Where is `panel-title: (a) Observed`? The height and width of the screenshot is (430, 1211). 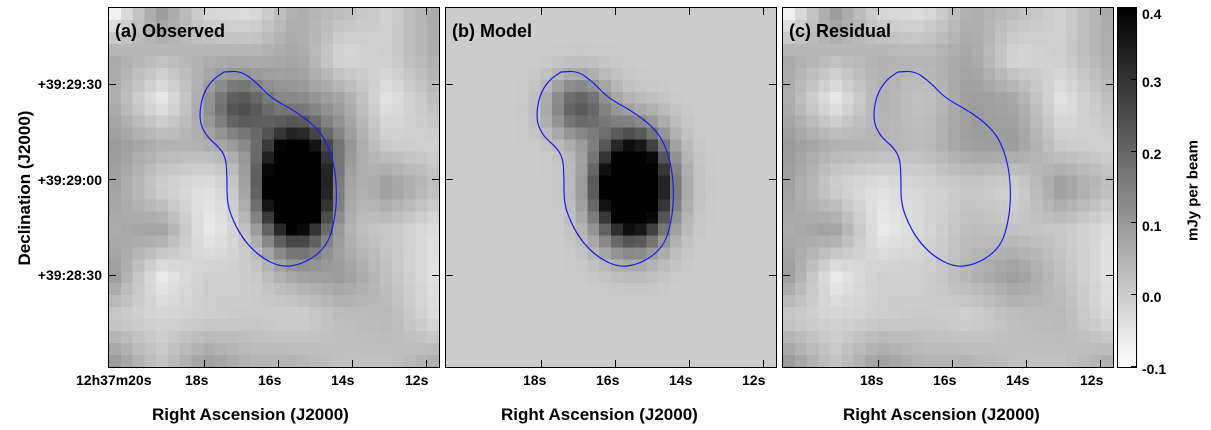 panel-title: (a) Observed is located at coordinates (170, 31).